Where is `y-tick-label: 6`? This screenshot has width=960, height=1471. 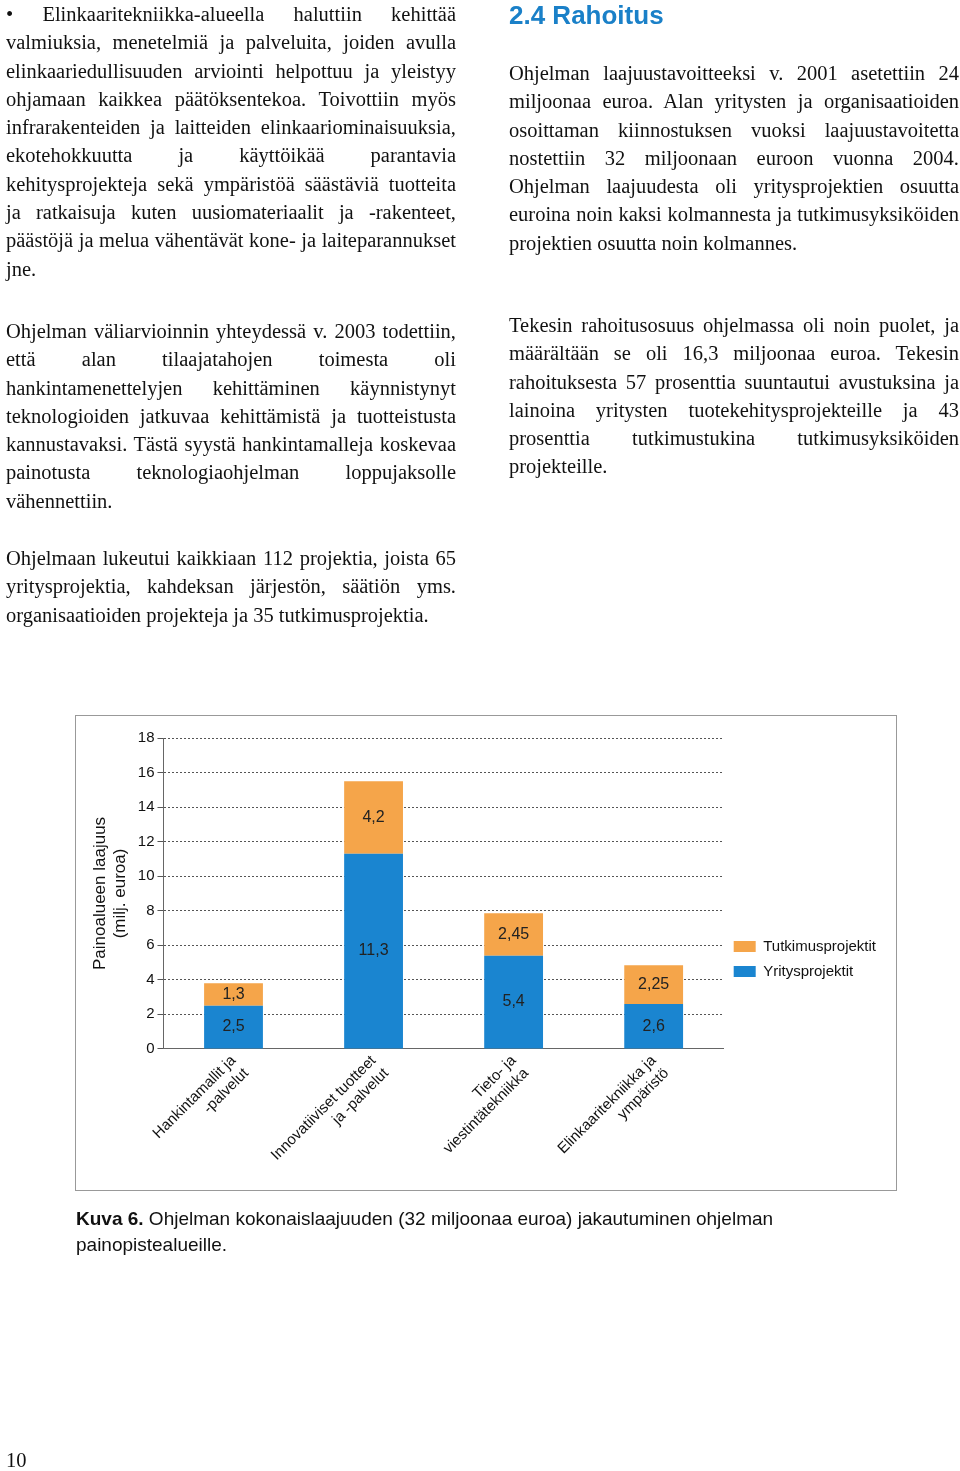
y-tick-label: 6 is located at coordinates (150, 944).